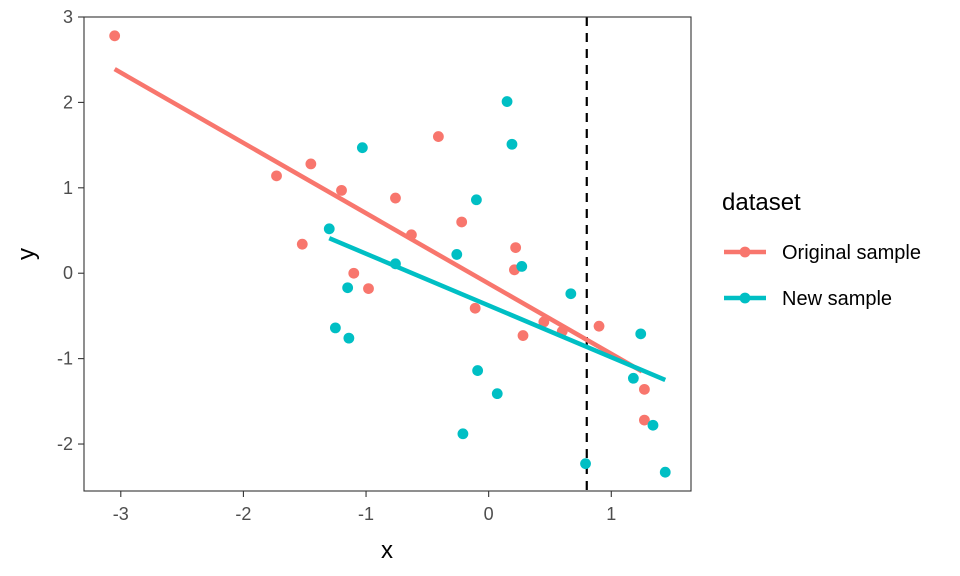 The width and height of the screenshot is (960, 576). Describe the element at coordinates (68, 188) in the screenshot. I see `y-tick-label: 1` at that location.